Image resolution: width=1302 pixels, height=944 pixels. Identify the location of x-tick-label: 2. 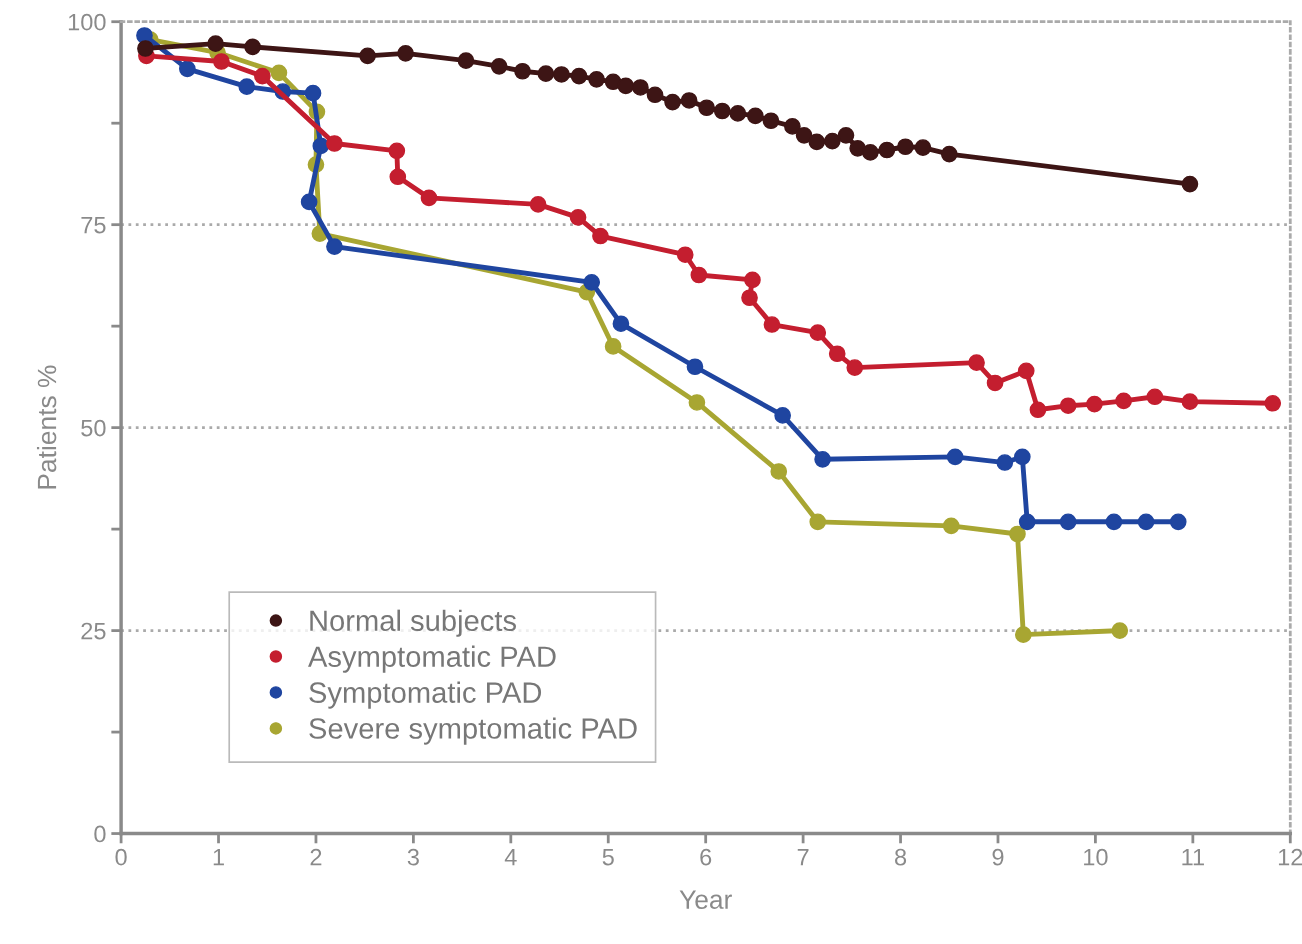
(316, 857).